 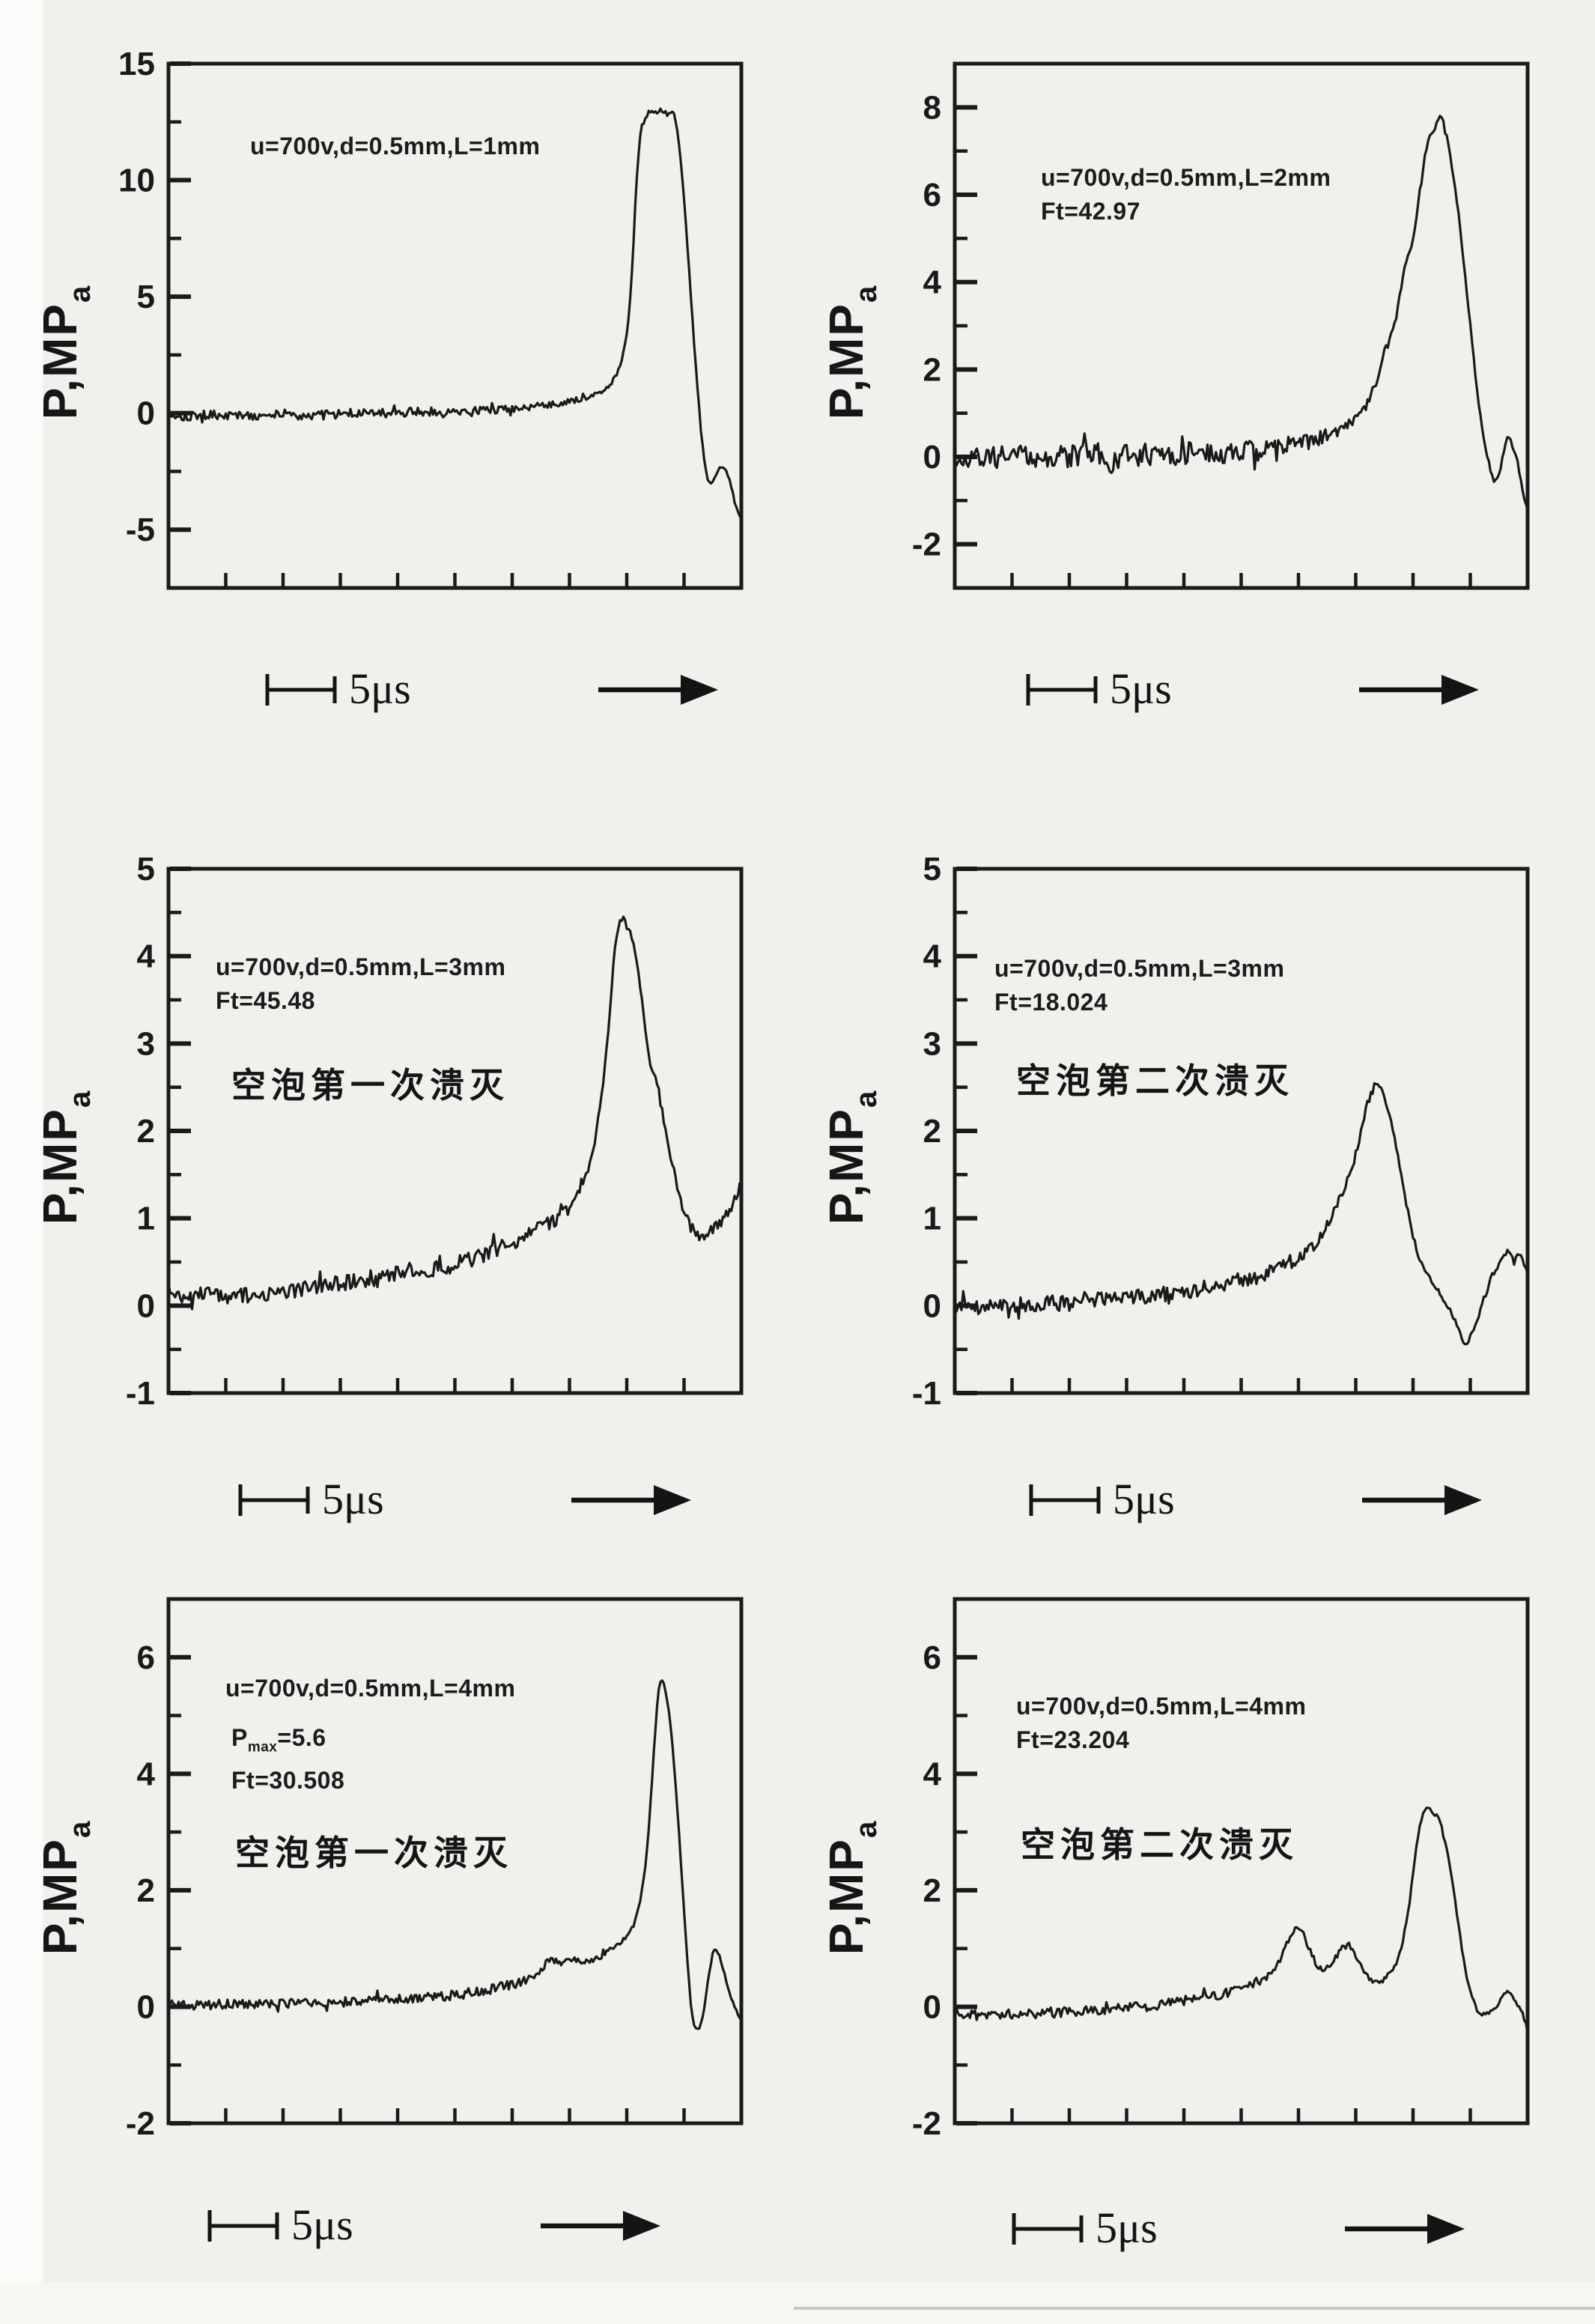 What do you see at coordinates (287, 1759) in the screenshot?
I see `peak-pressure-block: Pmax=5.6 Ft=30.508` at bounding box center [287, 1759].